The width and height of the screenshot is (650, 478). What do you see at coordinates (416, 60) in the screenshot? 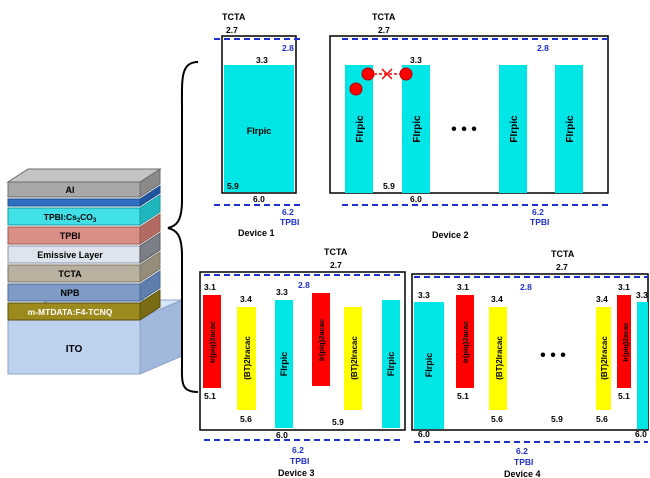
I see `d2-firpic-lumo: 3.3` at bounding box center [416, 60].